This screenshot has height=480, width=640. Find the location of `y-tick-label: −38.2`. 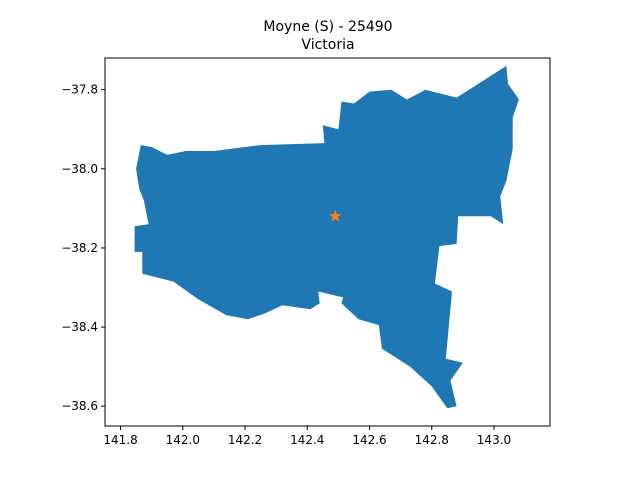

y-tick-label: −38.2 is located at coordinates (79, 248).